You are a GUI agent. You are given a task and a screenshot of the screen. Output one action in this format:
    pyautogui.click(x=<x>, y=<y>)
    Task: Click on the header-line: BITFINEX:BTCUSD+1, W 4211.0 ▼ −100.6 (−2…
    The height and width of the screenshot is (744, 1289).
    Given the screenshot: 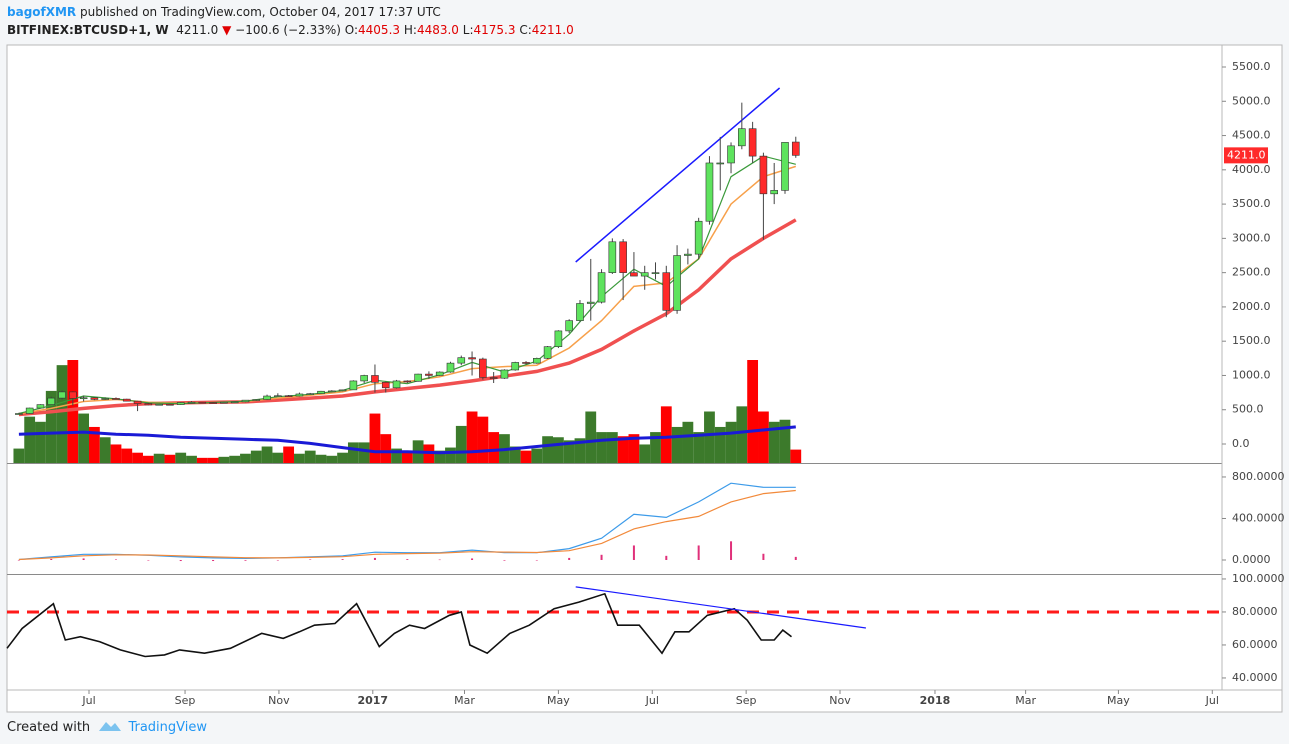 What is the action you would take?
    pyautogui.click(x=290, y=30)
    